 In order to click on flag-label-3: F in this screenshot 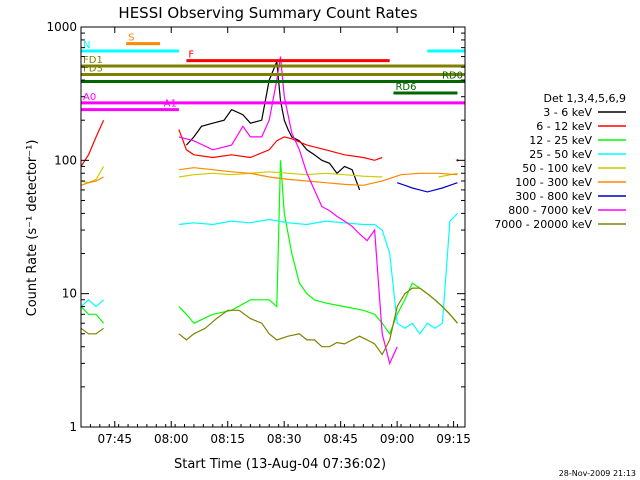, I will do `click(191, 55)`.